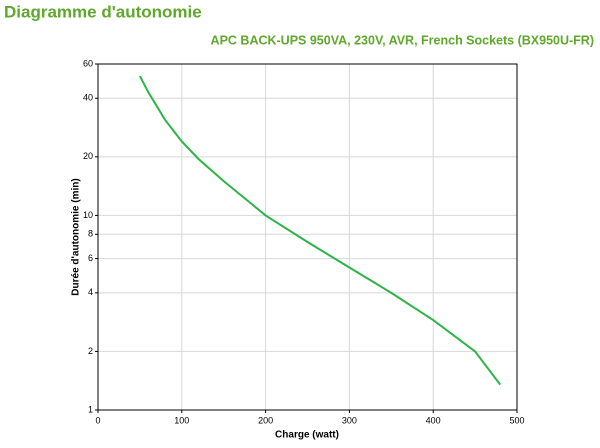  Describe the element at coordinates (88, 156) in the screenshot. I see `y-tick-label: 20` at that location.